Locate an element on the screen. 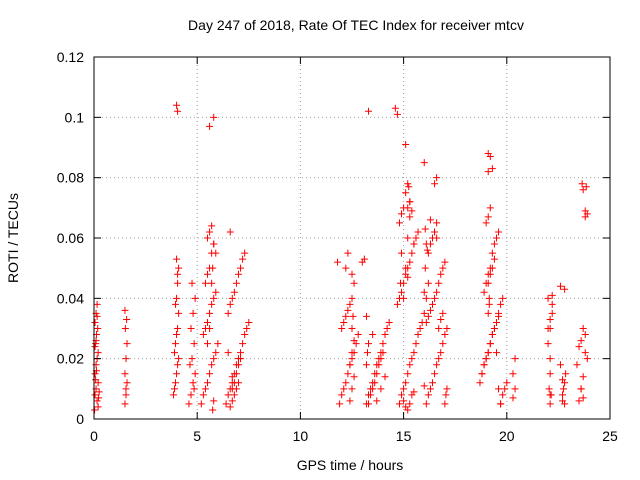 This screenshot has width=640, height=480. y-tick-label: 0.08 is located at coordinates (70, 178).